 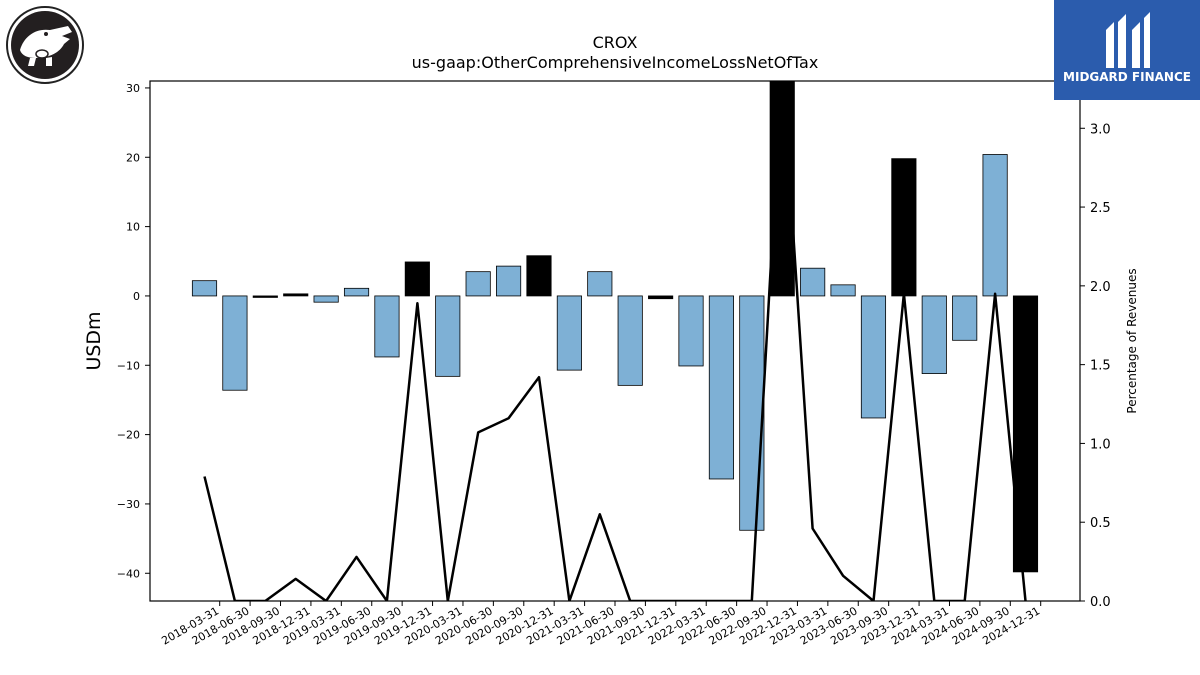 I want to click on y-tick-label: −30, so click(x=128, y=504).